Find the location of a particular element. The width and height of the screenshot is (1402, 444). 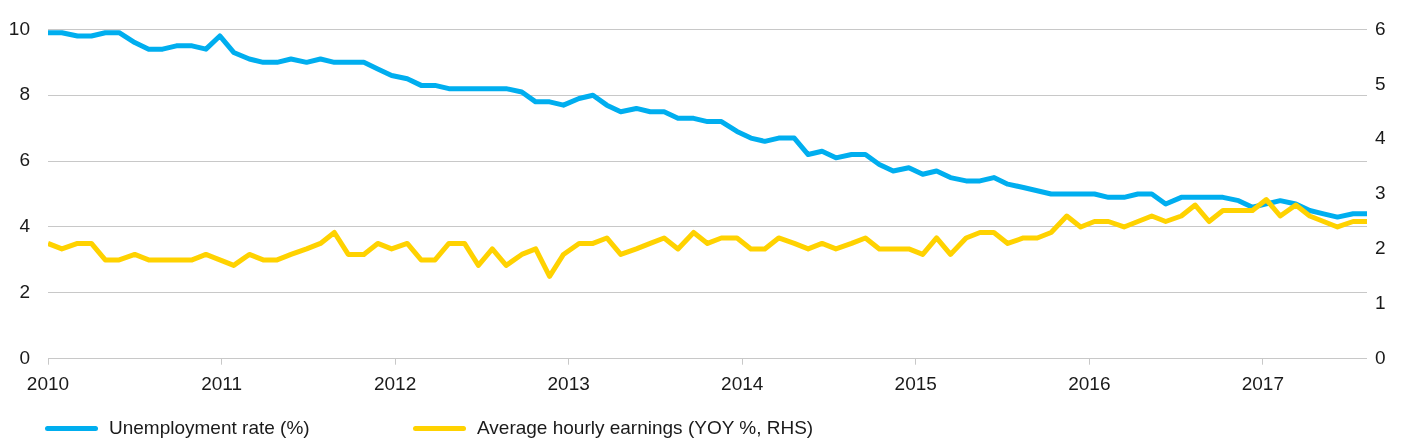

x-tick-label: 2015 is located at coordinates (915, 384).